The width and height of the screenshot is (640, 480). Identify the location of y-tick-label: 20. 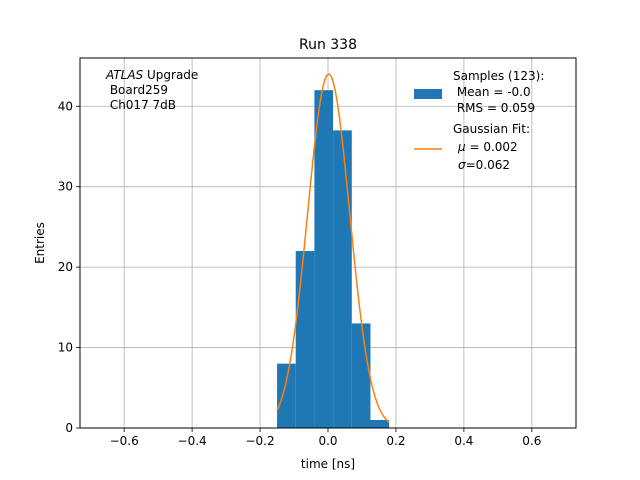
(65, 267).